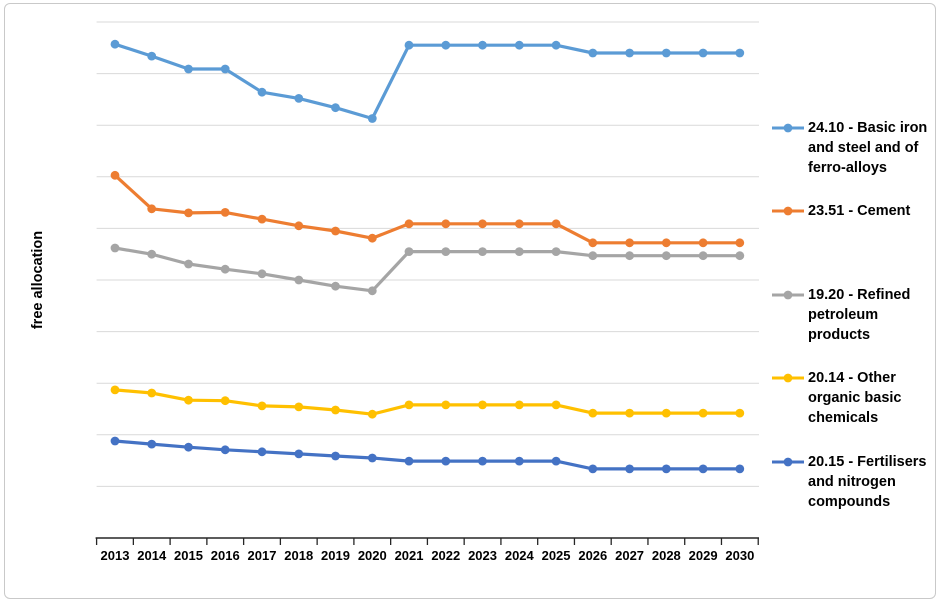 The width and height of the screenshot is (940, 604). Describe the element at coordinates (262, 555) in the screenshot. I see `x-axis-label: 2017` at that location.